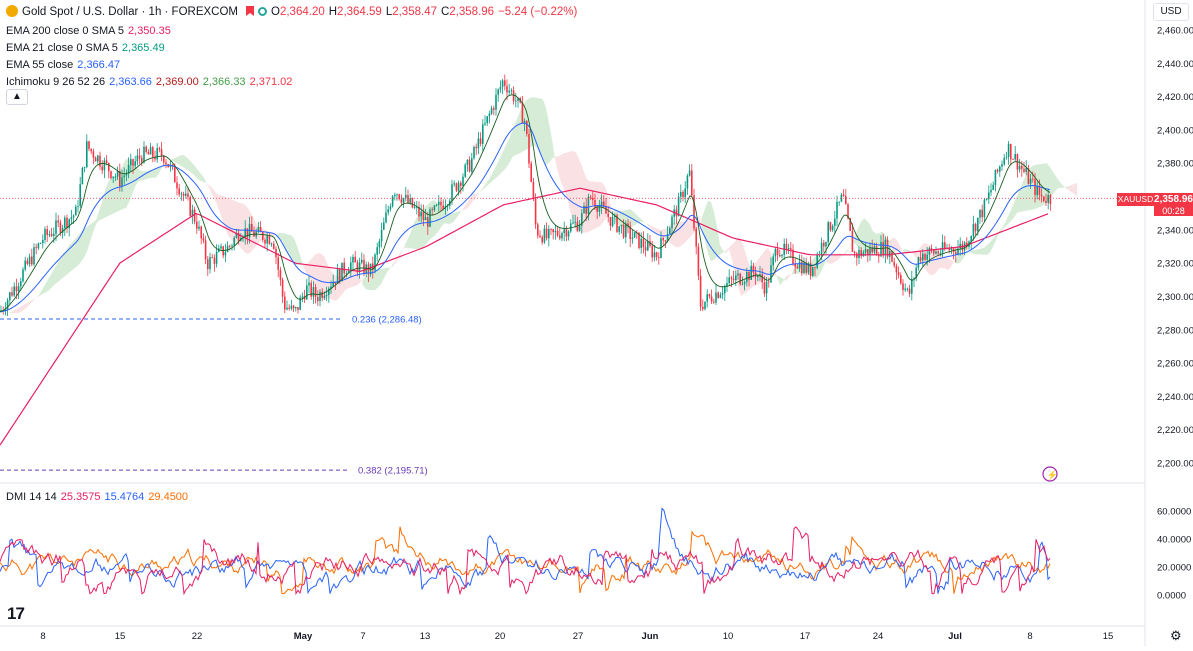  I want to click on gear-icon: ⚙, so click(1176, 635).